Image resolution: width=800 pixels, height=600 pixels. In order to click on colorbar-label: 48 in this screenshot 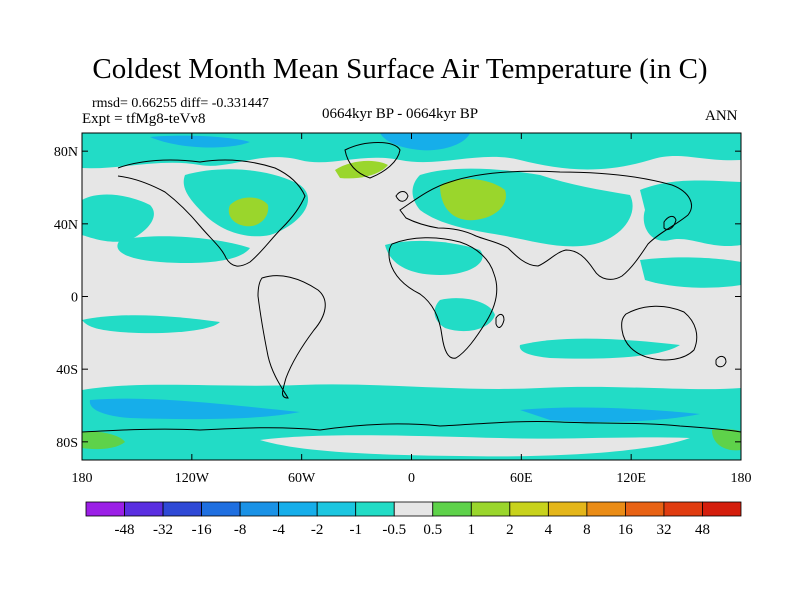, I will do `click(702, 530)`.